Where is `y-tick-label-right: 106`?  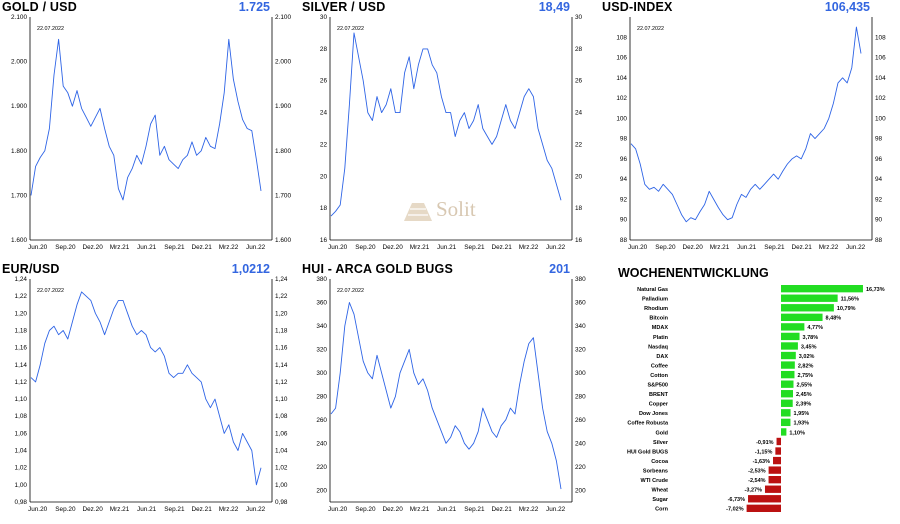 y-tick-label-right: 106 is located at coordinates (880, 58).